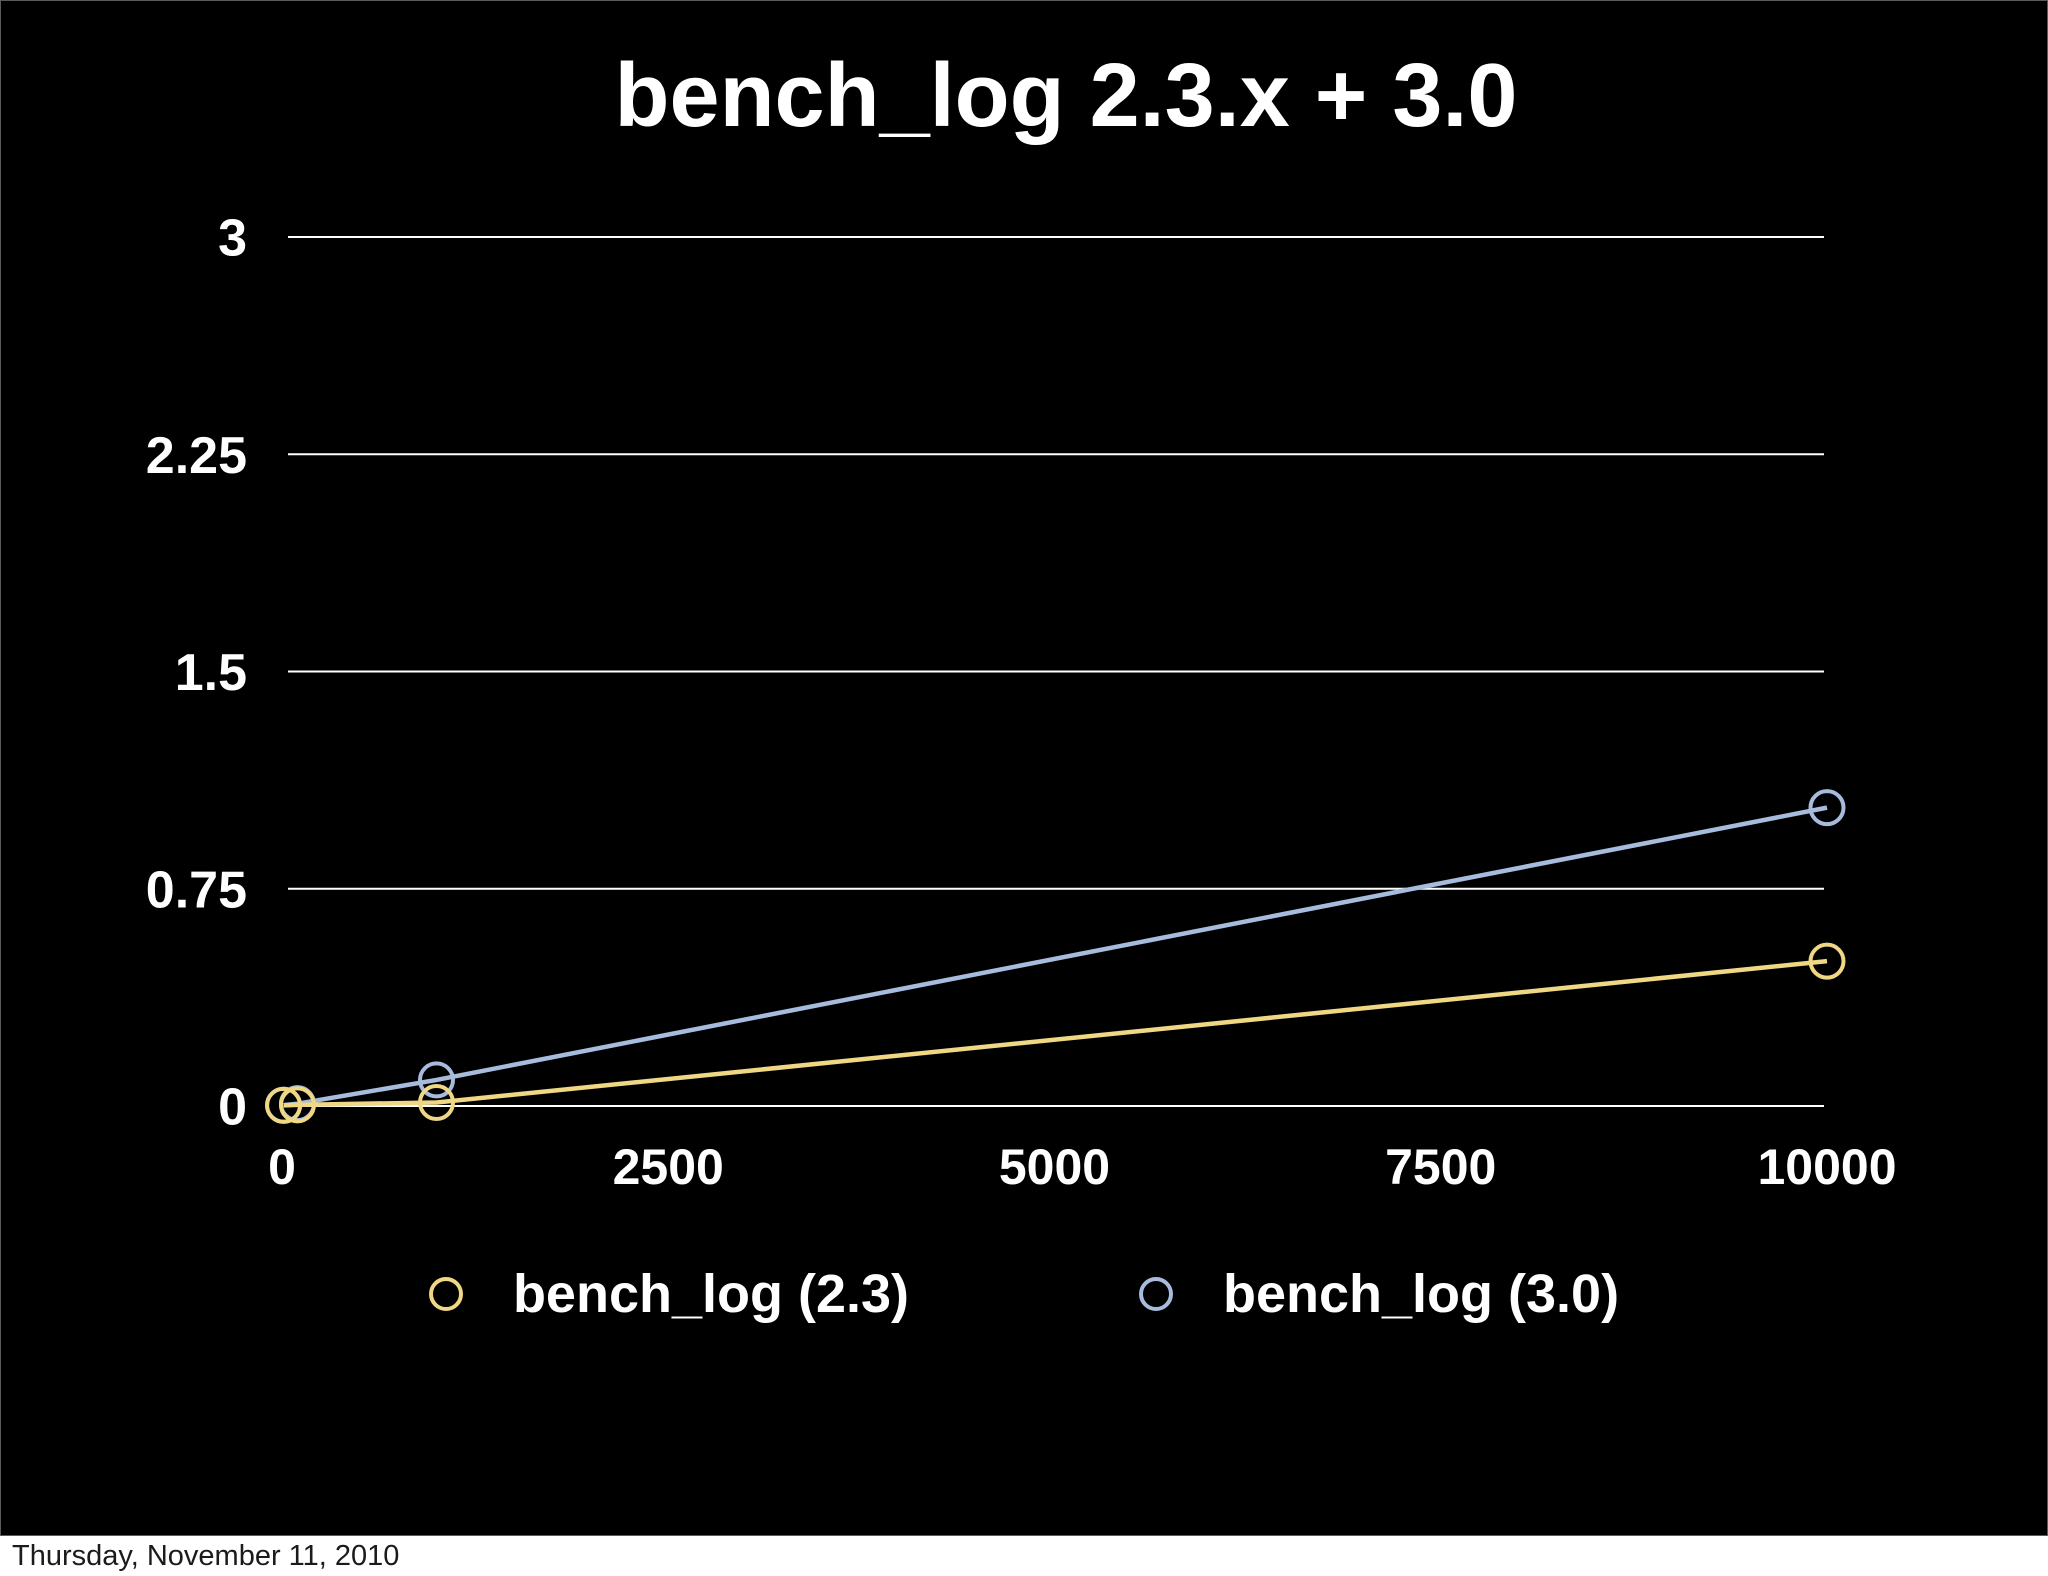 The height and width of the screenshot is (1576, 2048). Describe the element at coordinates (1826, 1167) in the screenshot. I see `x-tick-label: 10000` at that location.